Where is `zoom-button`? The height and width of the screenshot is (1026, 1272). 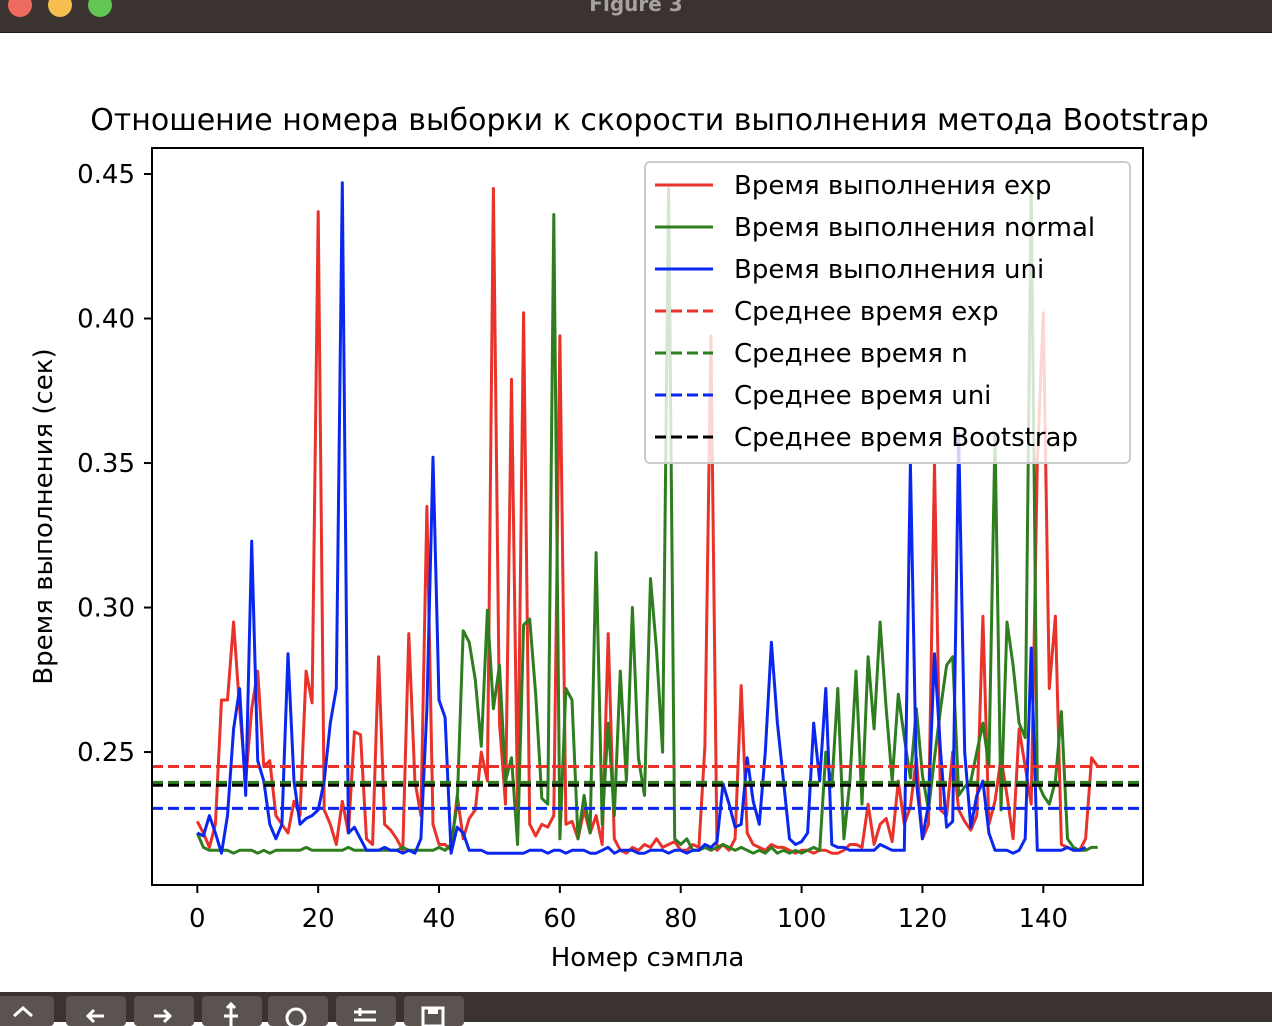 zoom-button is located at coordinates (298, 1011).